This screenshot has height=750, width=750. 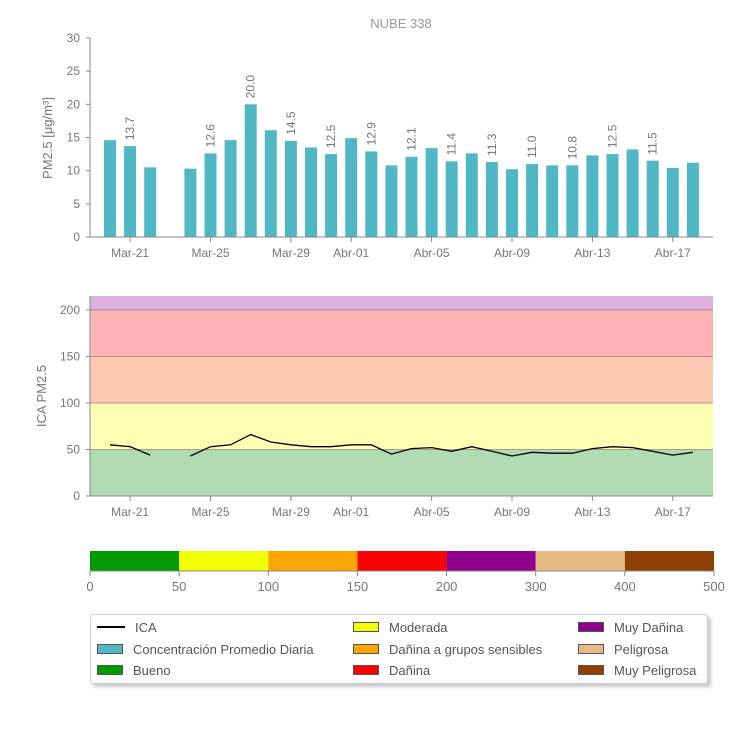 What do you see at coordinates (291, 123) in the screenshot?
I see `bar-data-label: 14.5` at bounding box center [291, 123].